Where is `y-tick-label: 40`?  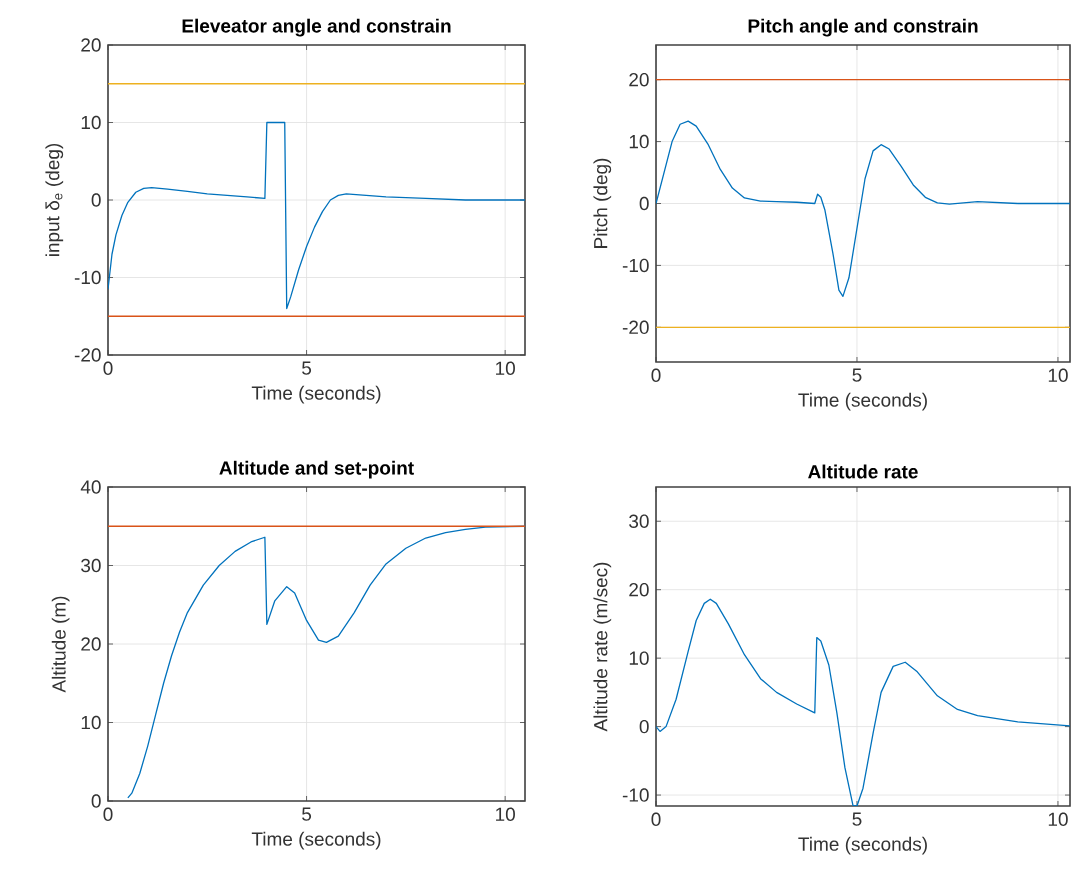
y-tick-label: 40 is located at coordinates (90, 487).